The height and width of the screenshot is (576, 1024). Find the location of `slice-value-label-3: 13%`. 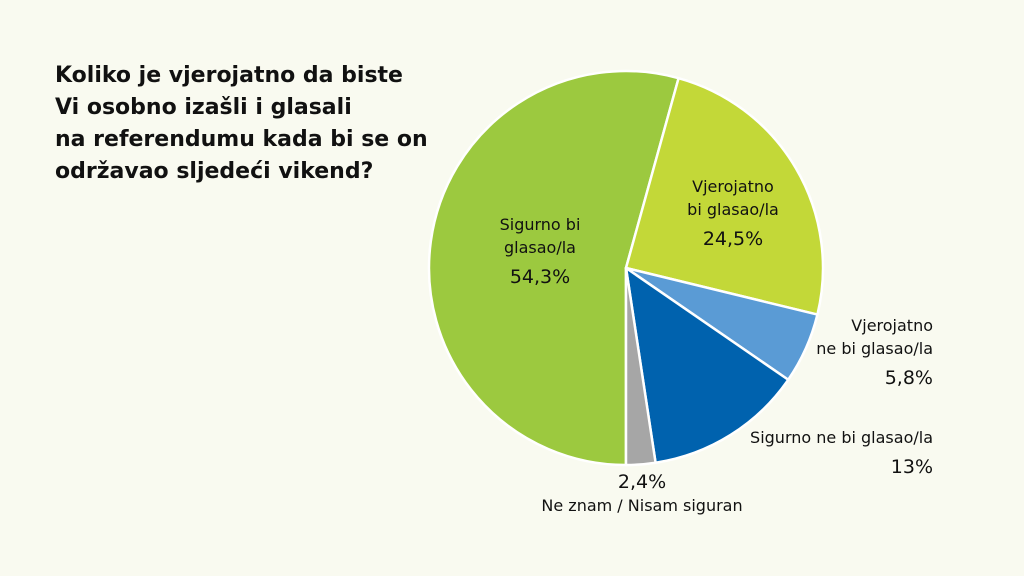

slice-value-label-3: 13% is located at coordinates (912, 467).